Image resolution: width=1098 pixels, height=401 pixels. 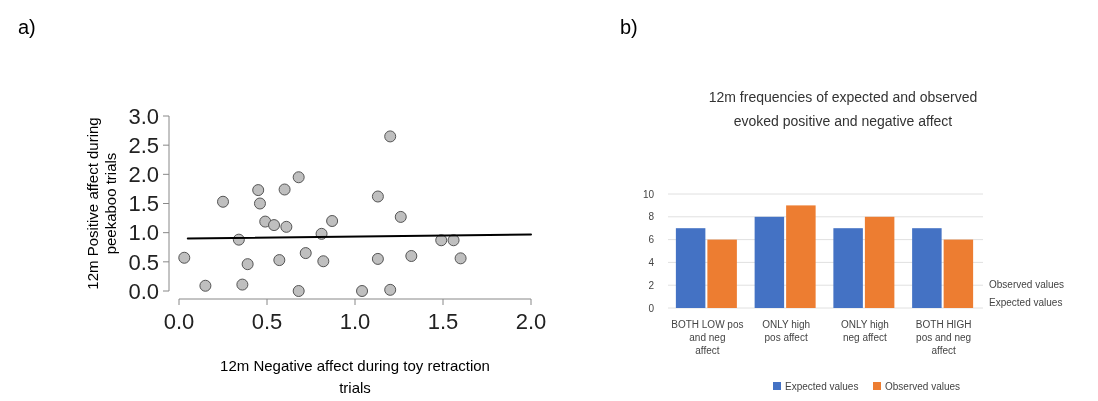 I want to click on y-axis-title: 12m Positive affect during peekaboo trials, so click(x=101, y=203).